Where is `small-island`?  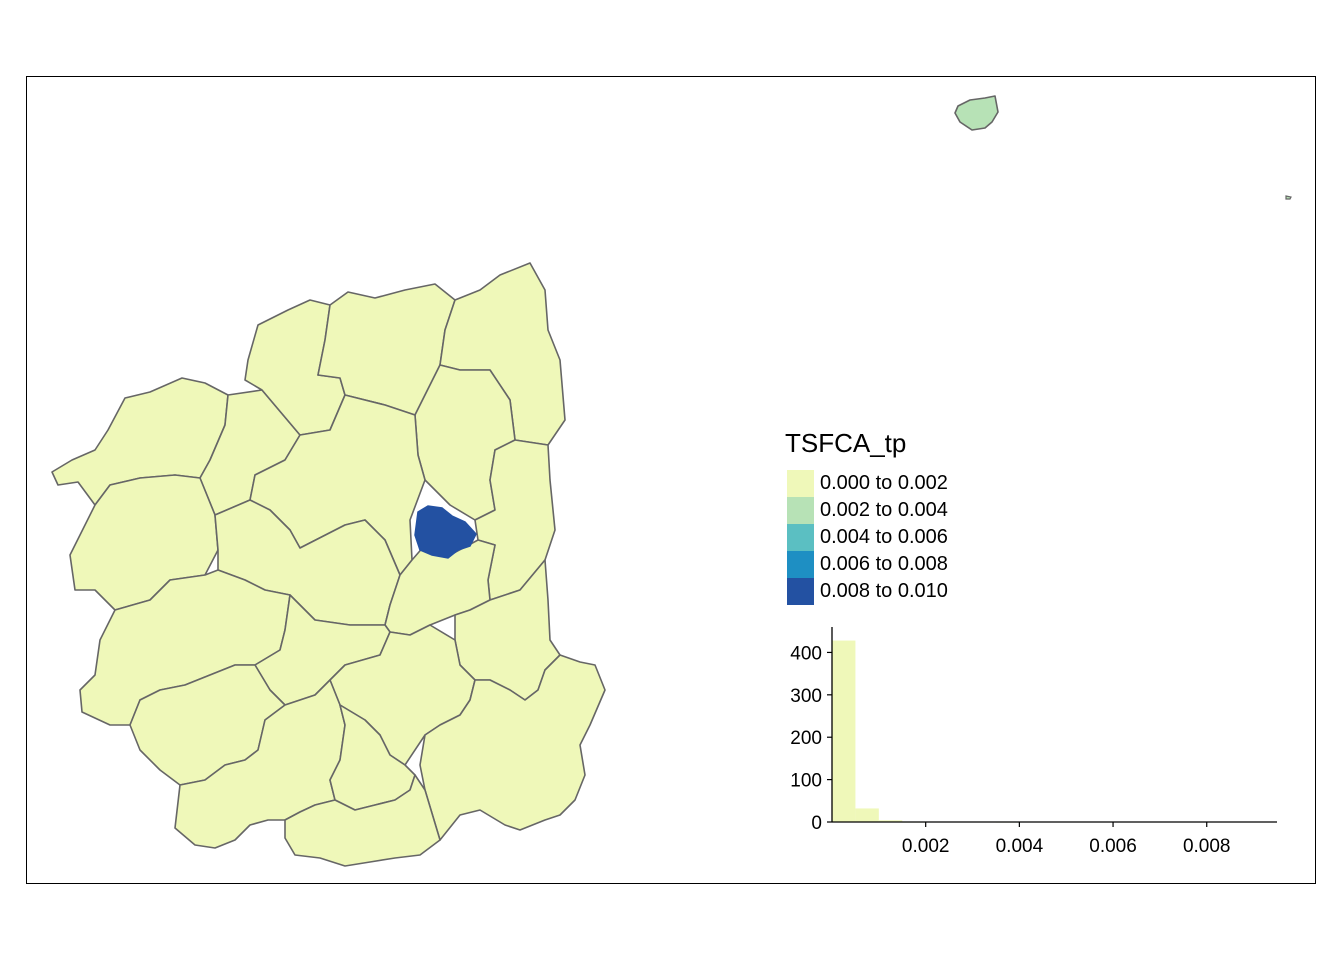
small-island is located at coordinates (1288, 197).